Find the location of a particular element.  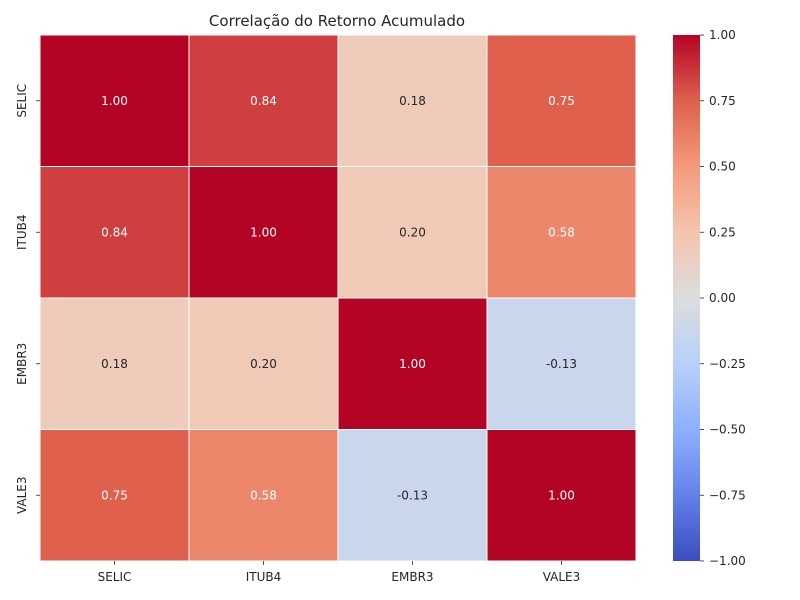

colorbar-tick-label: 0.75 is located at coordinates (722, 101).